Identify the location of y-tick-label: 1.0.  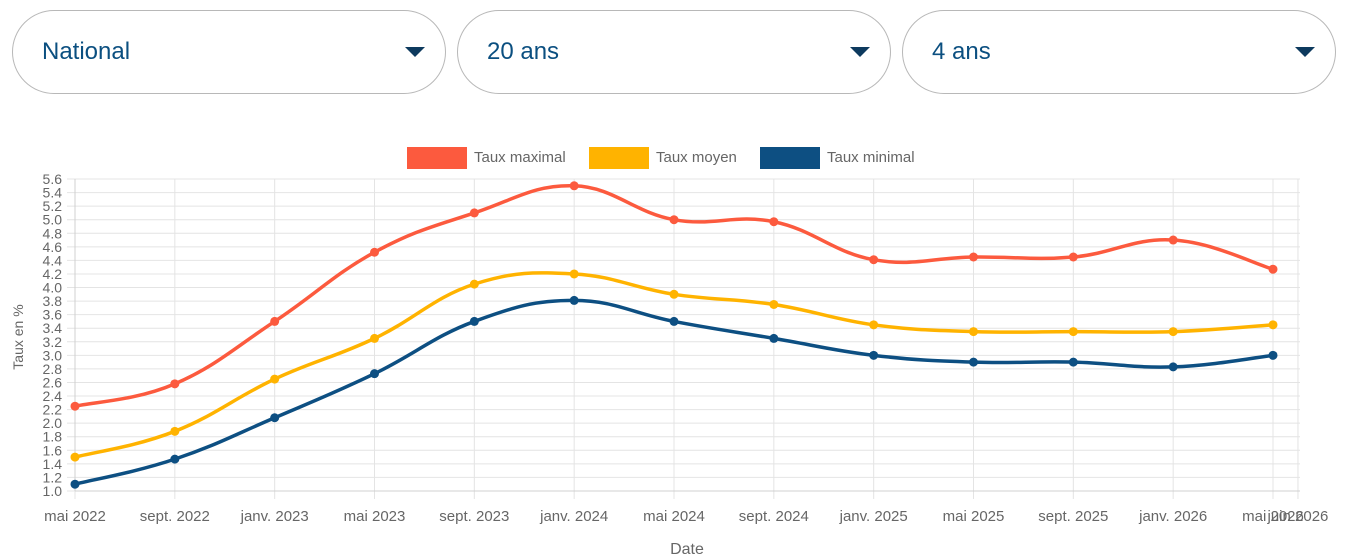
(53, 491).